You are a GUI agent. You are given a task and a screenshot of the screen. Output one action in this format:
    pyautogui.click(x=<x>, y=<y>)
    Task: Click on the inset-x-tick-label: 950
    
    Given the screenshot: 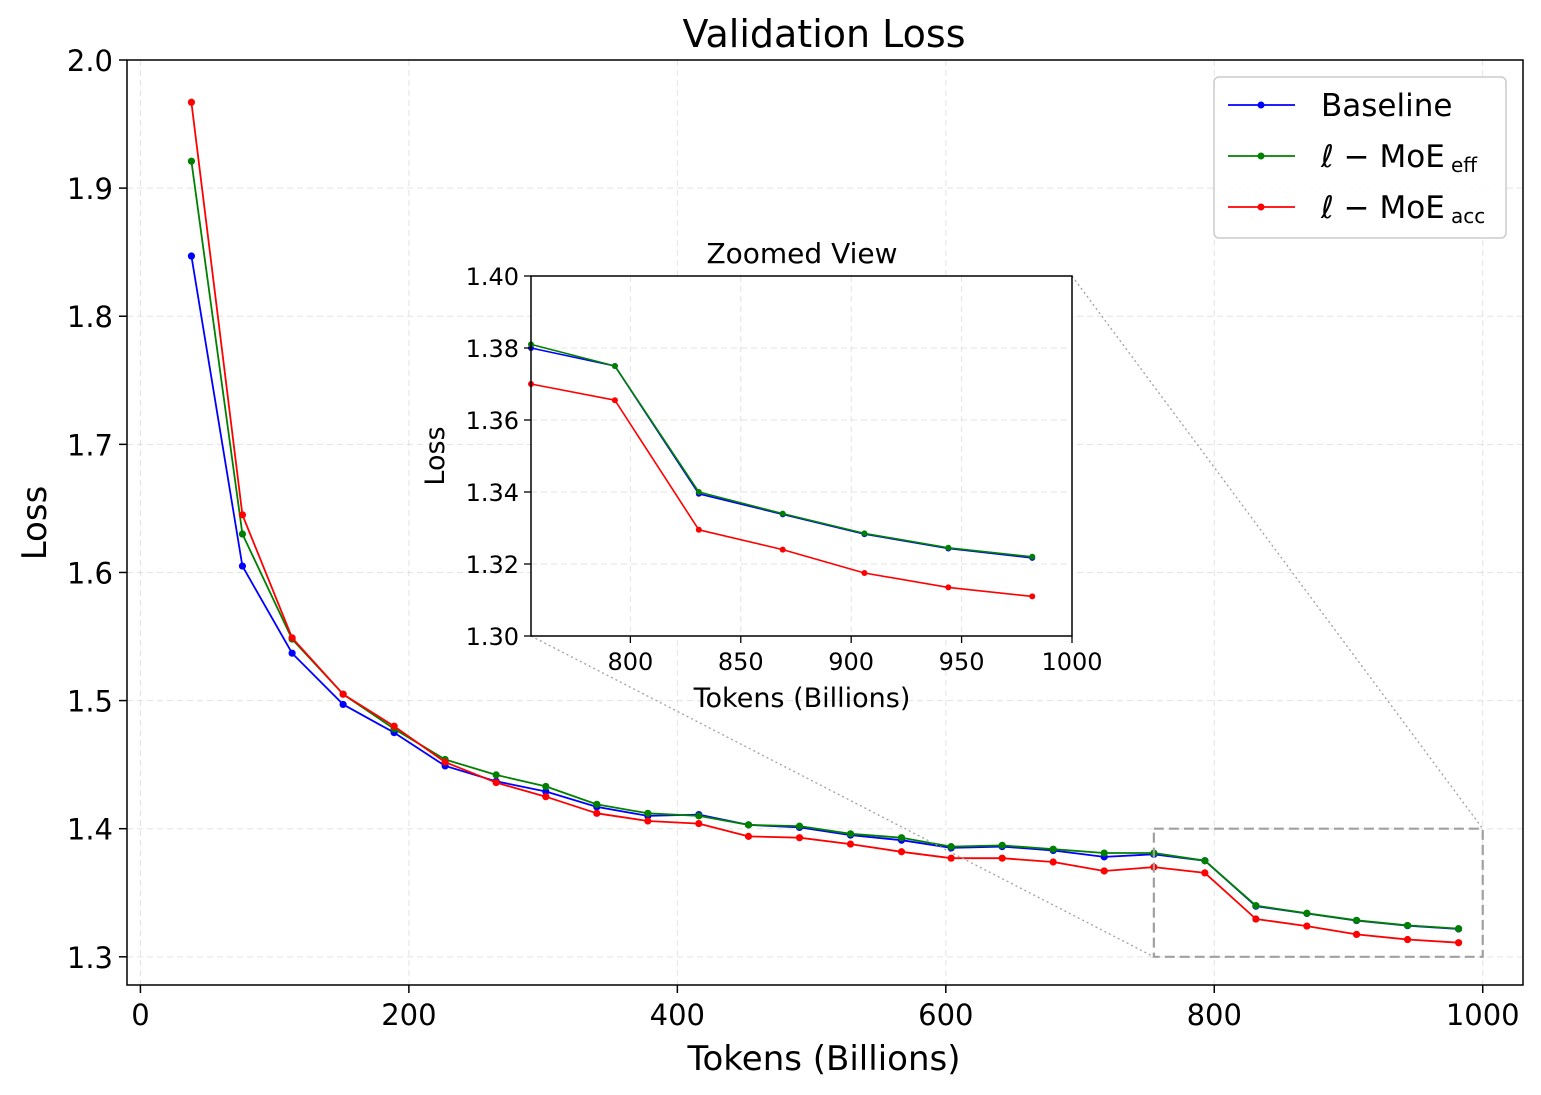 What is the action you would take?
    pyautogui.click(x=962, y=662)
    